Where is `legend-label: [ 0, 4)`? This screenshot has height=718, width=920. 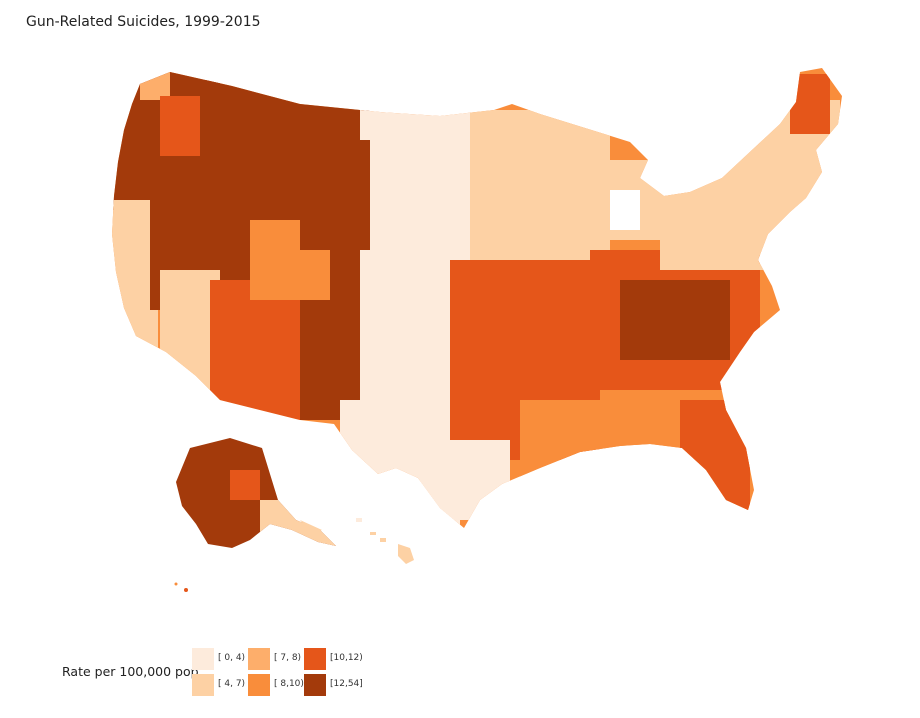 legend-label: [ 0, 4) is located at coordinates (232, 658).